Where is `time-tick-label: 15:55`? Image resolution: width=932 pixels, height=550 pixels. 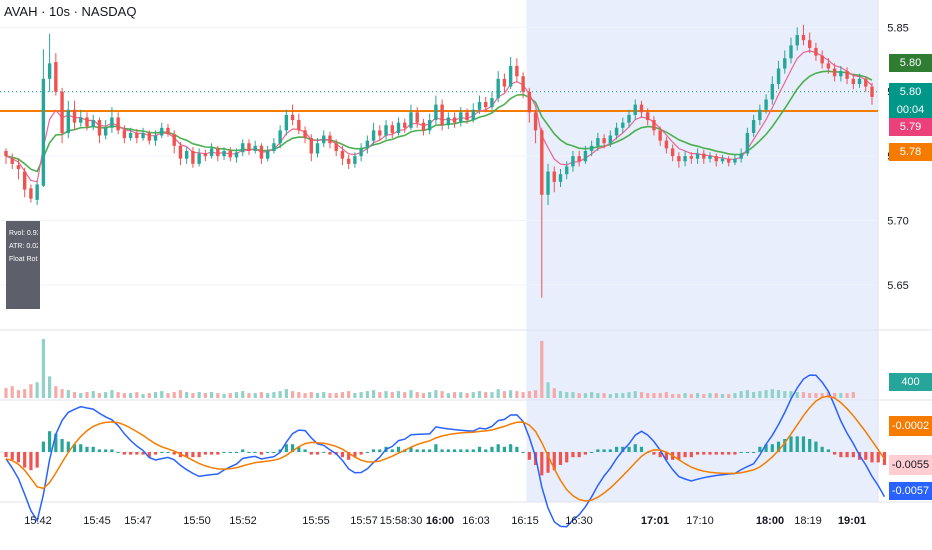
time-tick-label: 15:55 is located at coordinates (316, 521).